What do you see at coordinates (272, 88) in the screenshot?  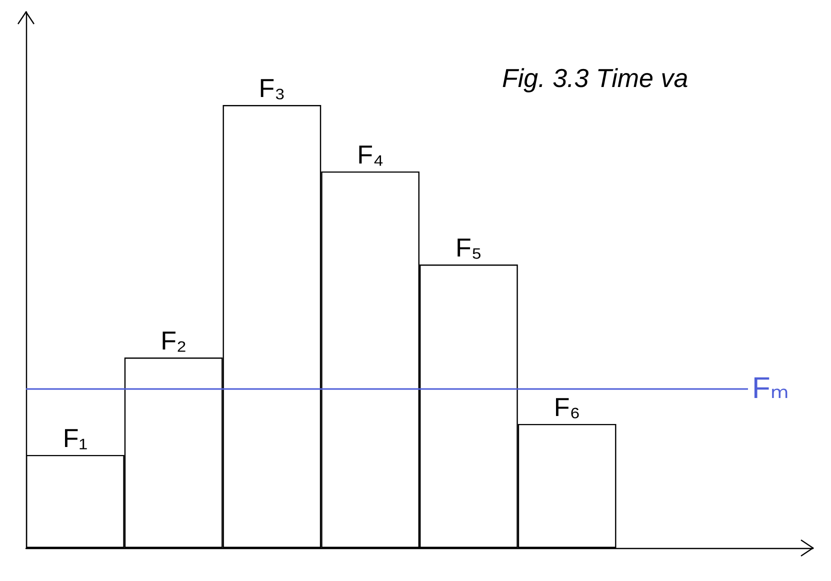 I see `x-tick-label: F₃` at bounding box center [272, 88].